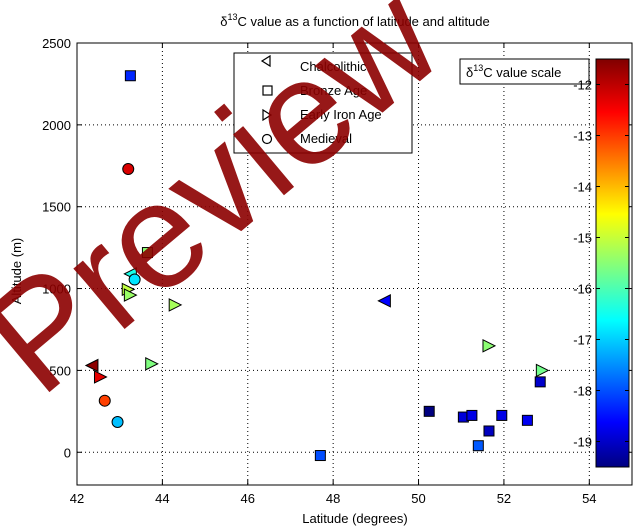 The image size is (635, 529). I want to click on x-tick-label: 48, so click(333, 498).